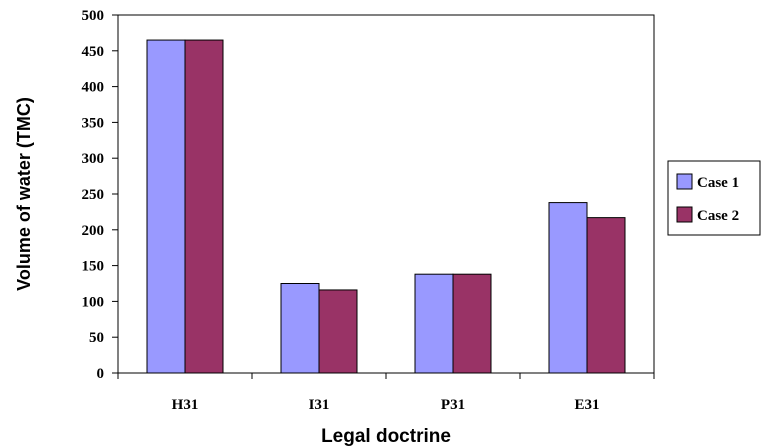 This screenshot has width=762, height=448. I want to click on y-tick-label: 300, so click(93, 159).